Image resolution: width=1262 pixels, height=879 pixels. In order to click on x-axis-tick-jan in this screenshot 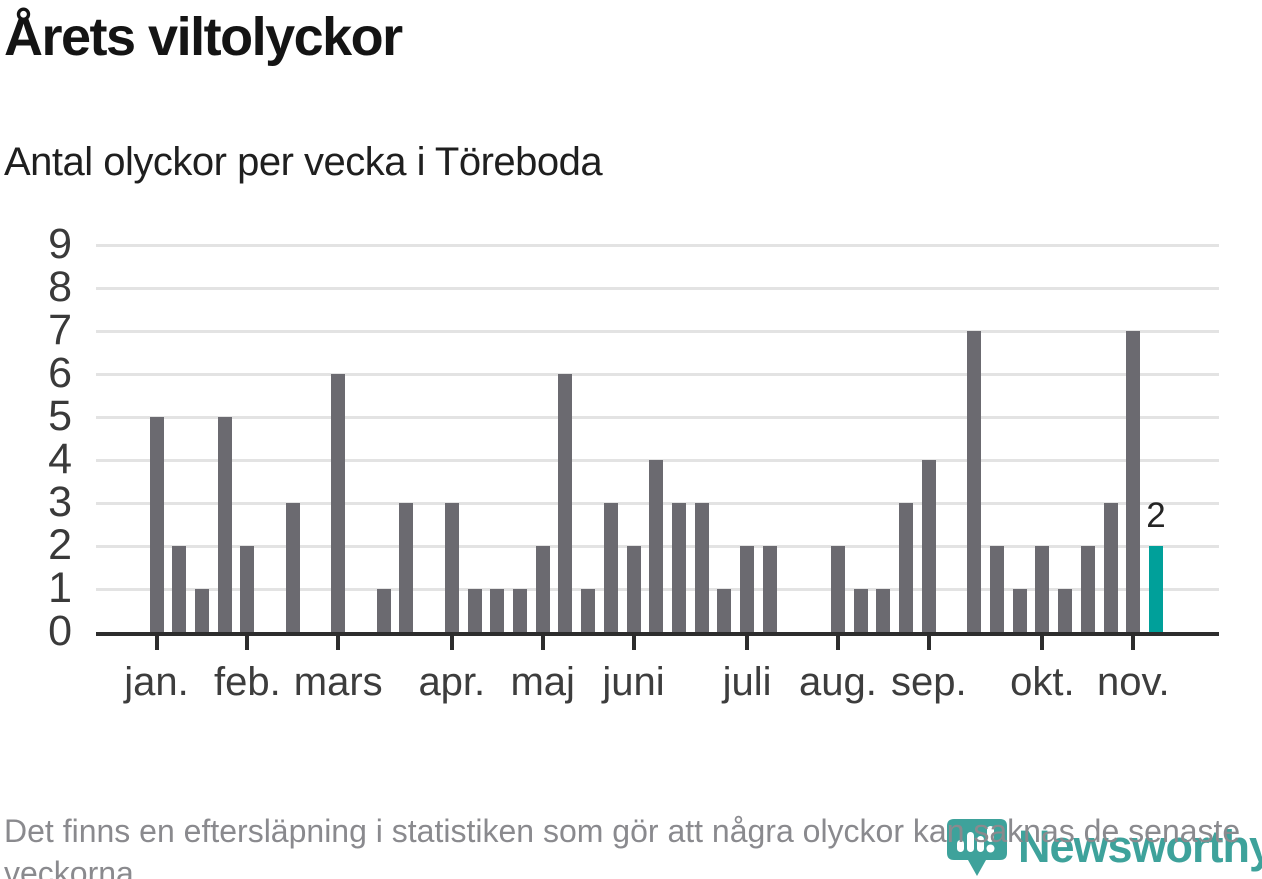, I will do `click(156, 643)`.